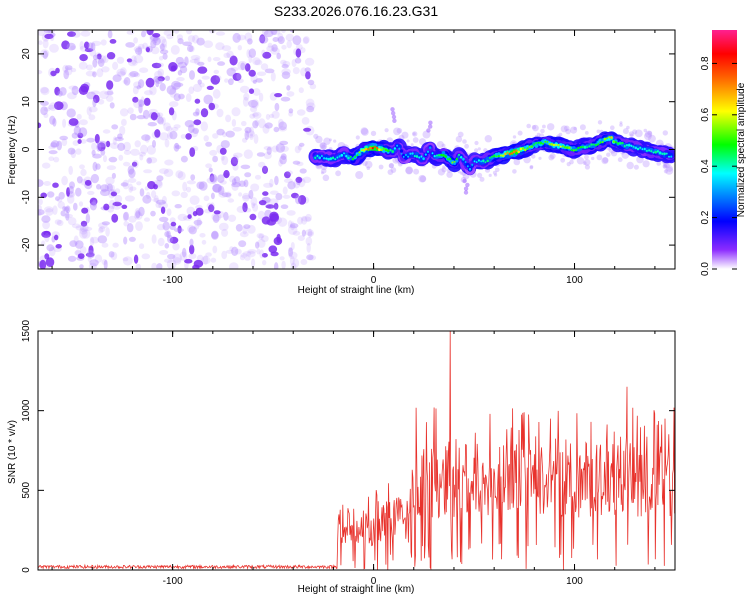 The height and width of the screenshot is (600, 750). Describe the element at coordinates (491, 151) in the screenshot. I see `heatmap-ridge-layer` at that location.